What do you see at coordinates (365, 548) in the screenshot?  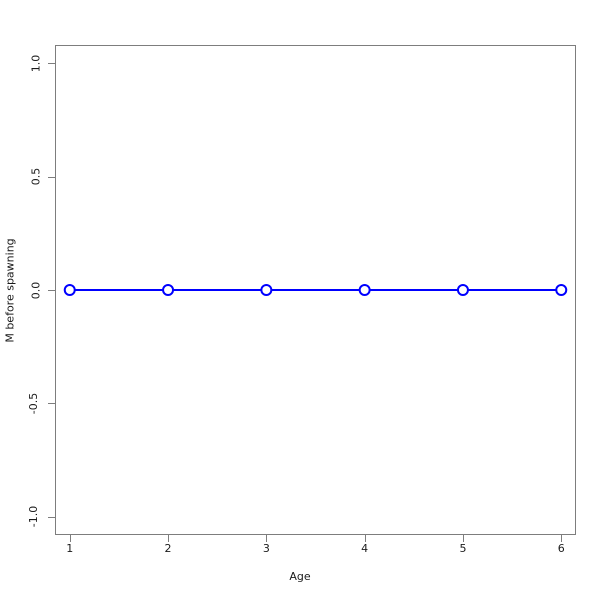 I see `x-axis-tick-label: 4` at bounding box center [365, 548].